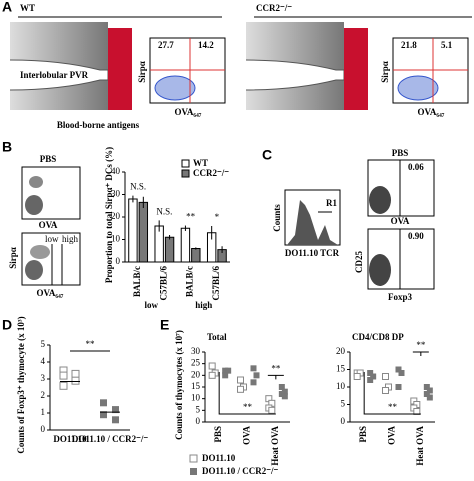  What do you see at coordinates (240, 471) in the screenshot?
I see `legend-label: DO11.10 / CCR2⁻/⁻` at bounding box center [240, 471].